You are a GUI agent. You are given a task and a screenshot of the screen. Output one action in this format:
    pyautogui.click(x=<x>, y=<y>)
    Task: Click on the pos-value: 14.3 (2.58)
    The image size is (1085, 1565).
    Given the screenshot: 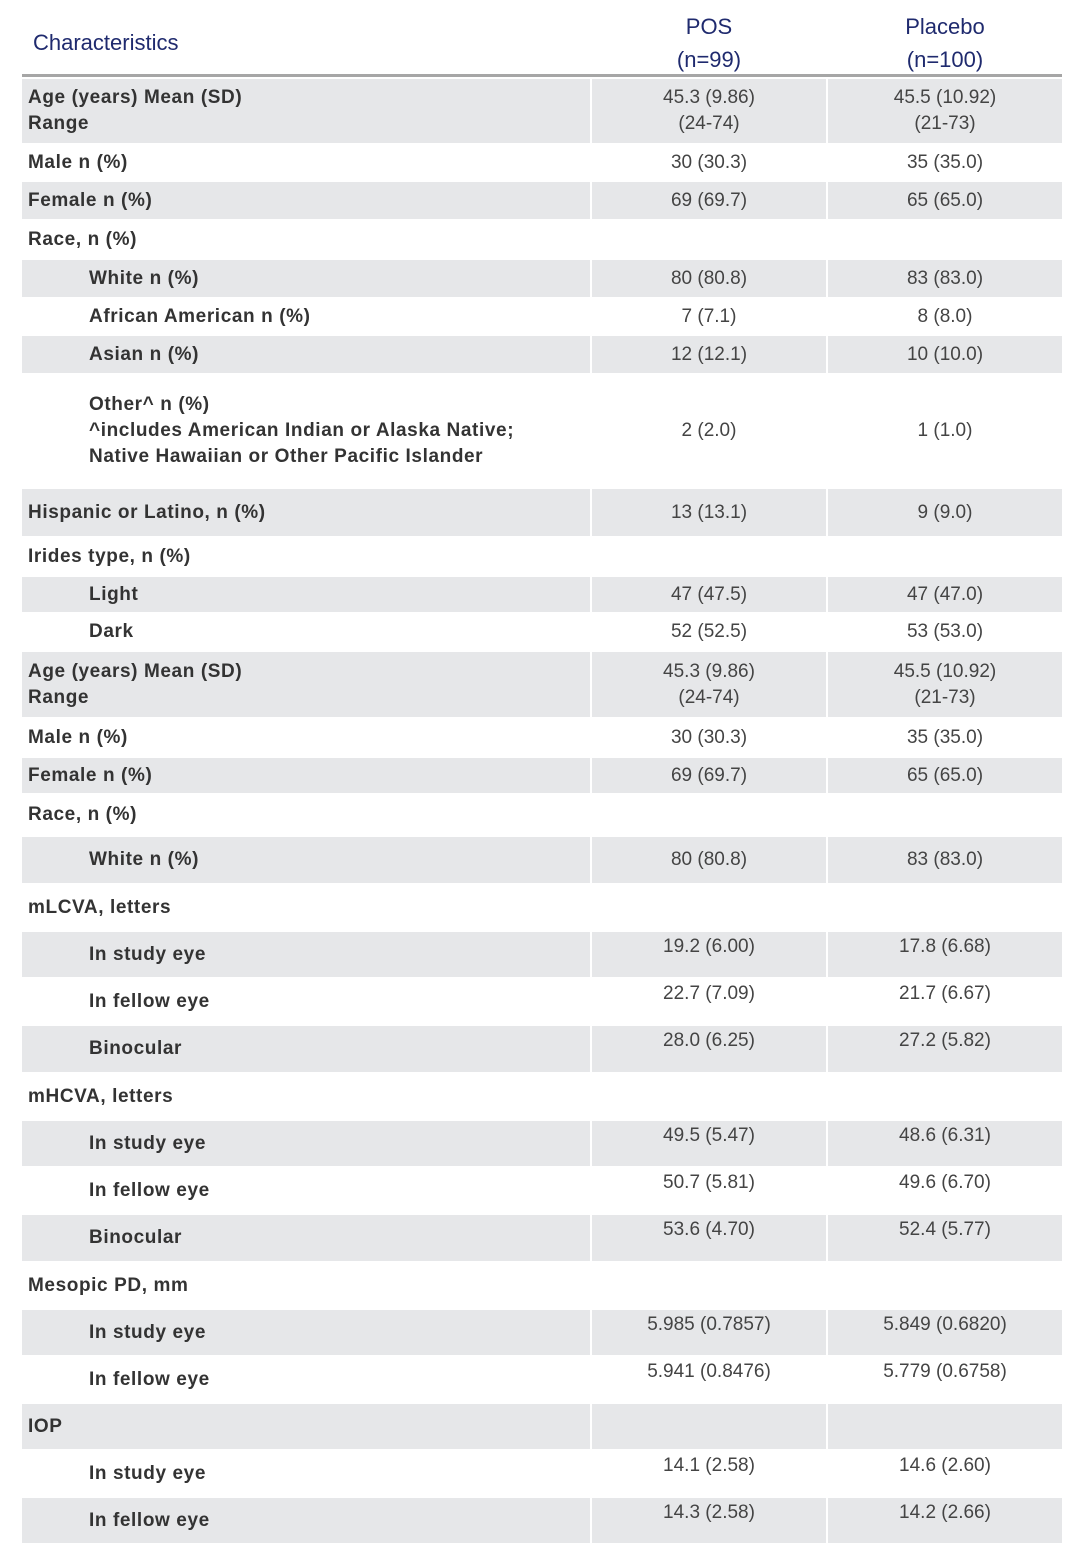 What is the action you would take?
    pyautogui.click(x=709, y=1512)
    